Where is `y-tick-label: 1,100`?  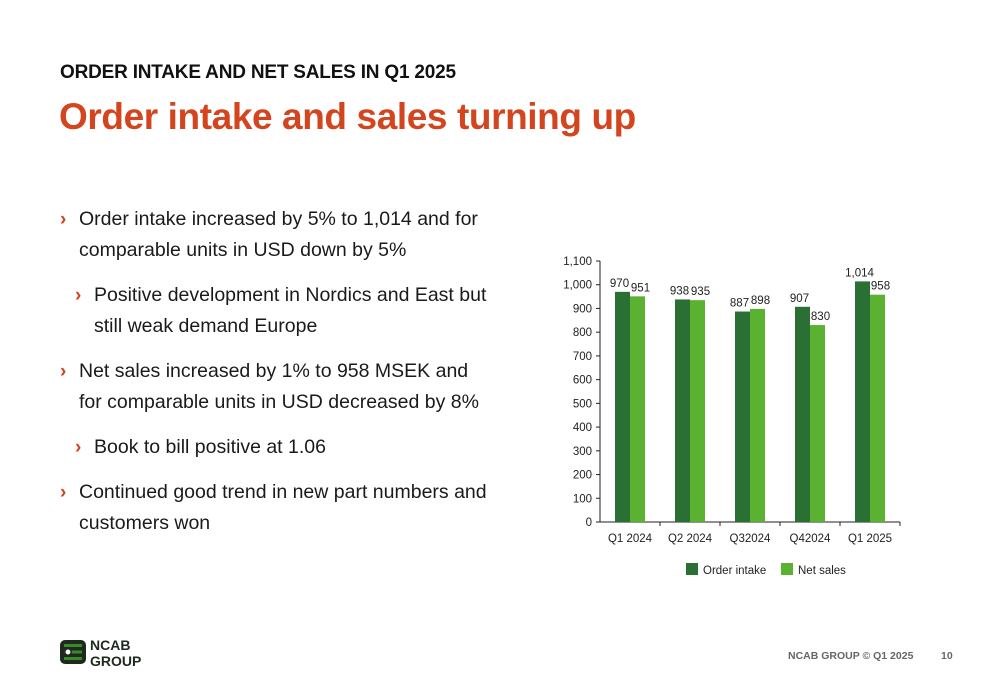 y-tick-label: 1,100 is located at coordinates (577, 262).